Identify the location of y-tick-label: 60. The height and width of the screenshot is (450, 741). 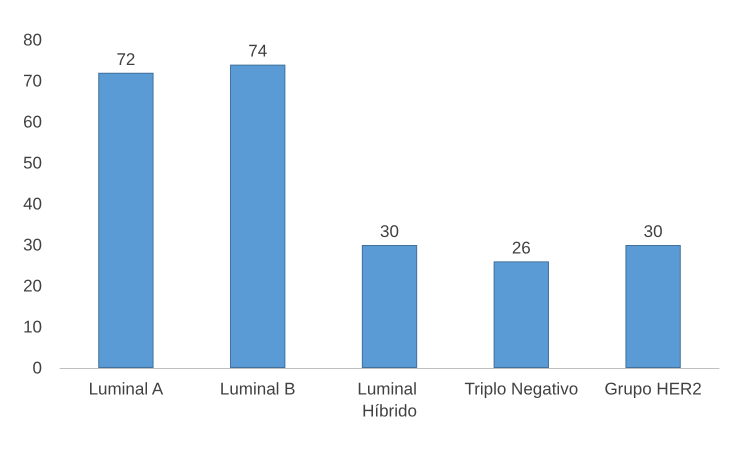
(32, 122).